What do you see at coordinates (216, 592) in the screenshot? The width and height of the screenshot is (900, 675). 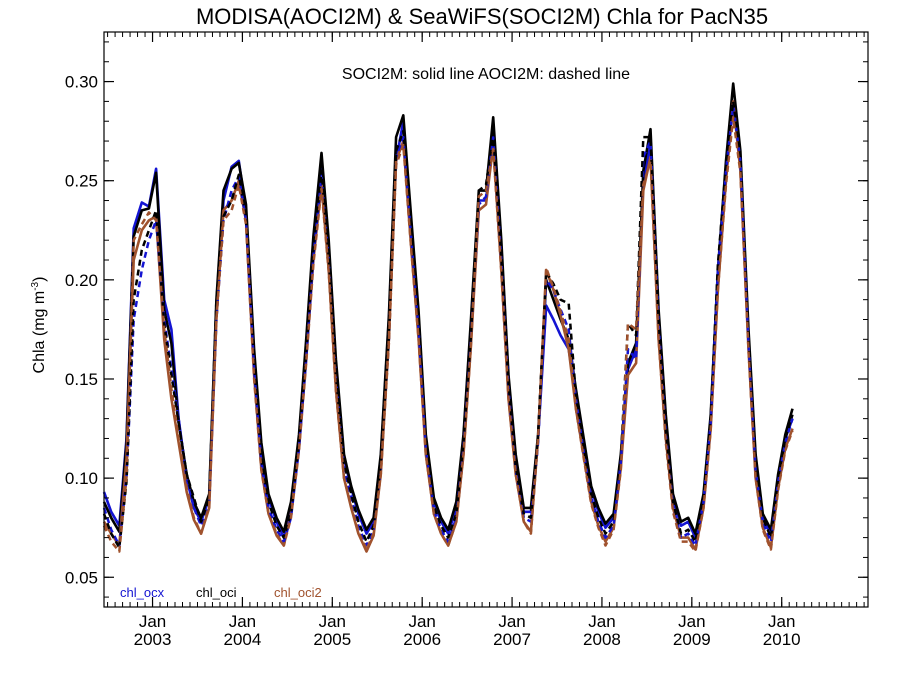 I see `legend-entry-chl_oci: chl_oci` at bounding box center [216, 592].